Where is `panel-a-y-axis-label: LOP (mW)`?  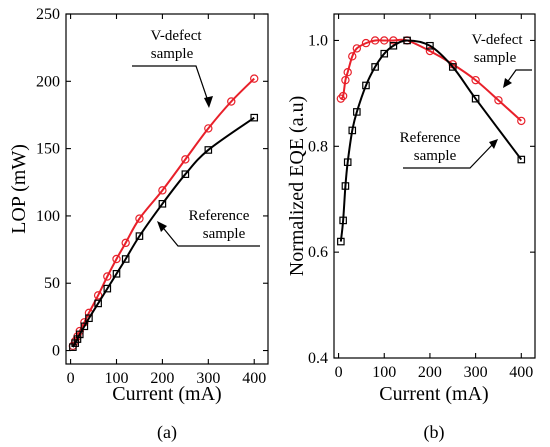 panel-a-y-axis-label: LOP (mW) is located at coordinates (19, 189).